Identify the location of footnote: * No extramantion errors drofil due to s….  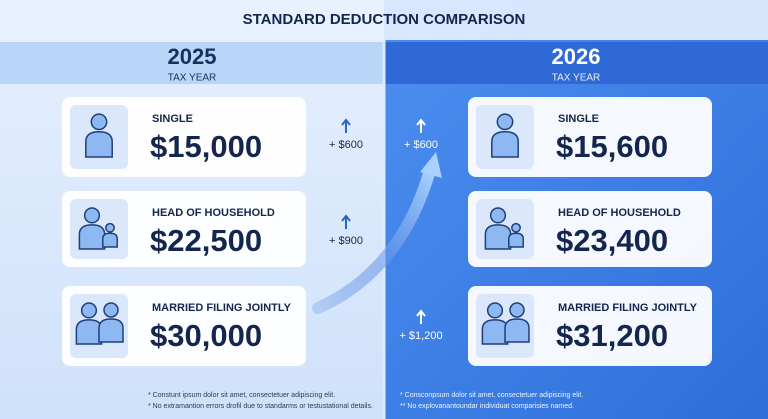
(260, 406).